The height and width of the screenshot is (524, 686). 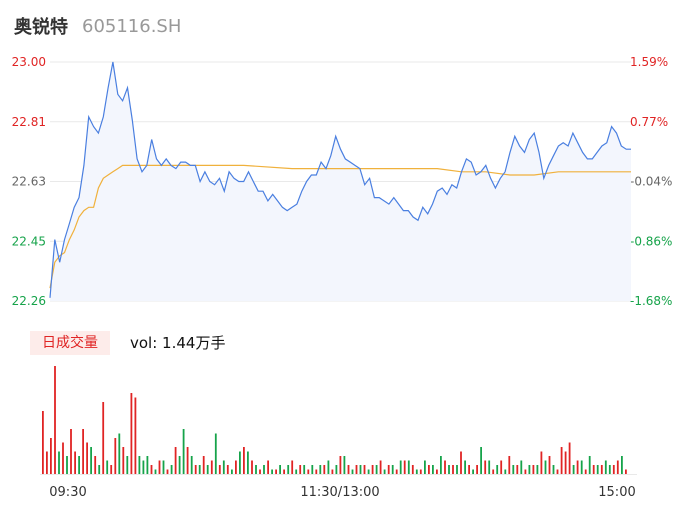 What do you see at coordinates (651, 182) in the screenshot?
I see `pct-tick-label: -0.04%` at bounding box center [651, 182].